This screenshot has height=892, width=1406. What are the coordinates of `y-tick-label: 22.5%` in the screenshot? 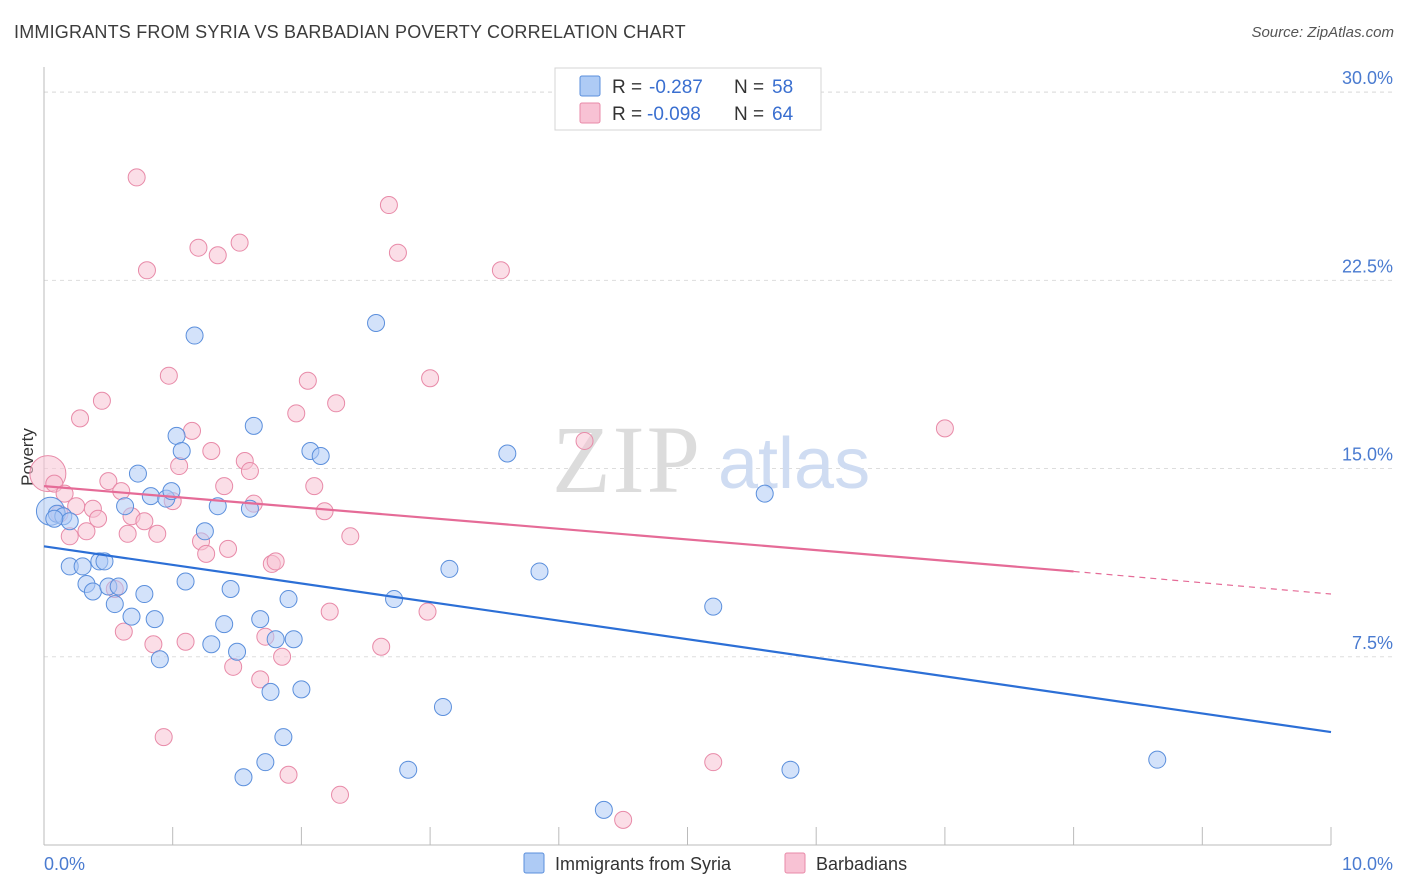 It's located at (1367, 266).